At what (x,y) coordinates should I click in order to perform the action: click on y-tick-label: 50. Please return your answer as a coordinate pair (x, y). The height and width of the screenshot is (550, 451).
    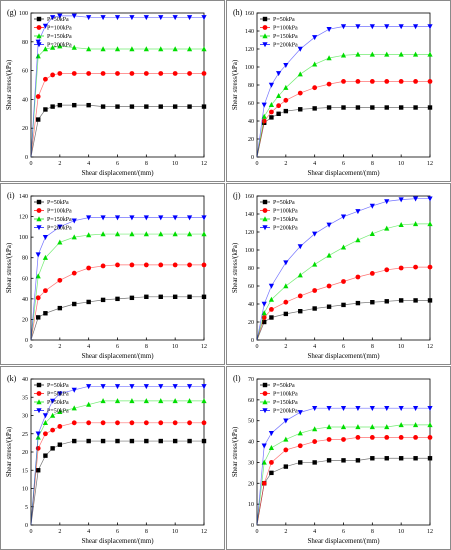
    Looking at the image, I should click on (251, 422).